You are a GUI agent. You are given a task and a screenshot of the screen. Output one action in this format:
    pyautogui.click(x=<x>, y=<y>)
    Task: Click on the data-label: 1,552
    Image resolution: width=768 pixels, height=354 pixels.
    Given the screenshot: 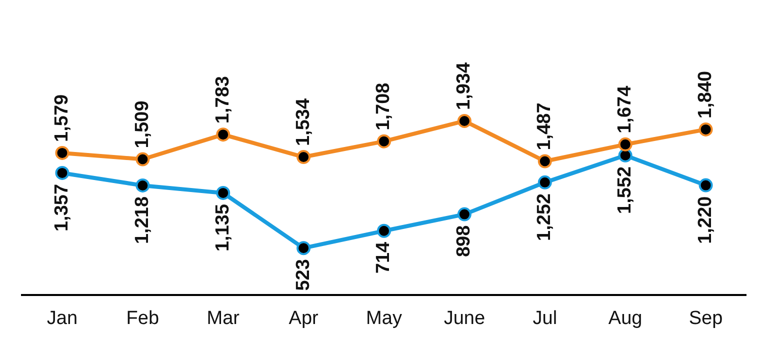 What is the action you would take?
    pyautogui.click(x=625, y=190)
    